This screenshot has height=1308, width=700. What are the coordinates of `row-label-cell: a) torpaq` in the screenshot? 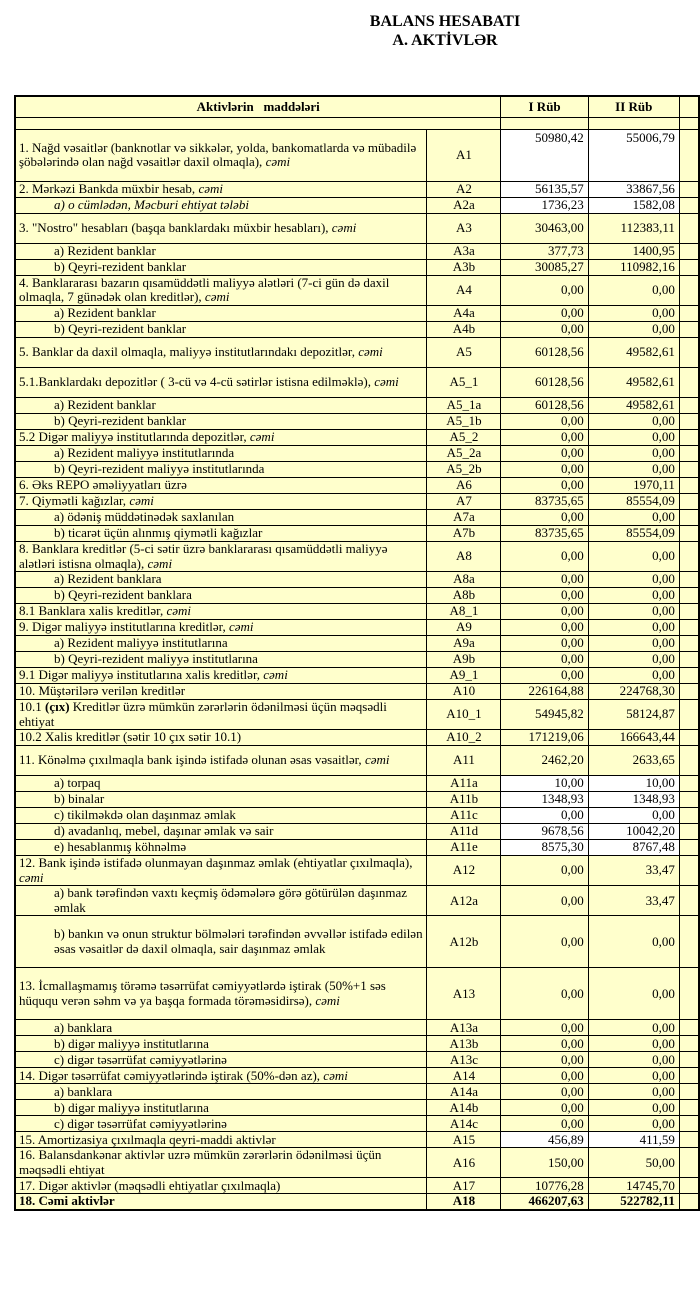 It's located at (221, 784).